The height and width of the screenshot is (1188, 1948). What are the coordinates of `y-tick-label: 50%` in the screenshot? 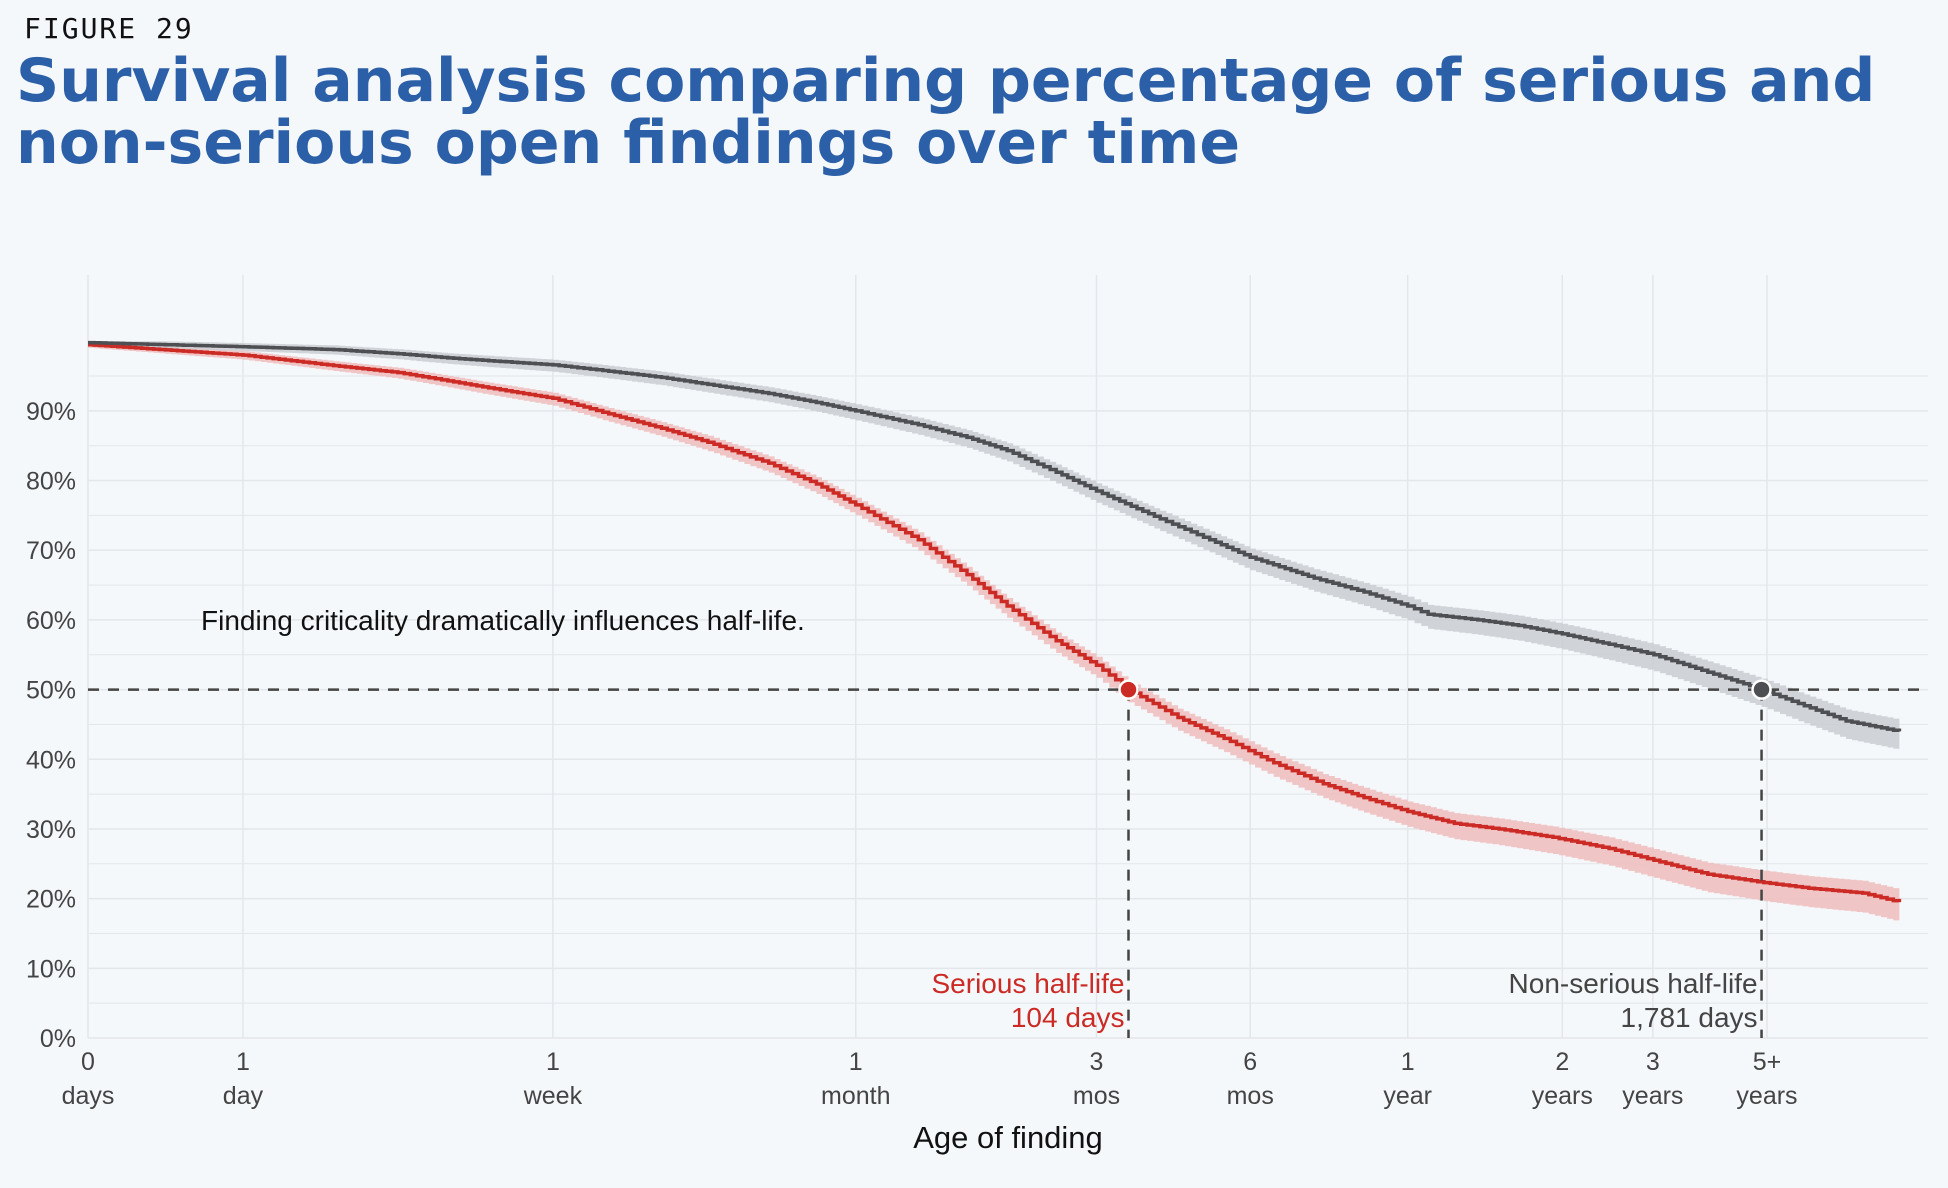 It's located at (51, 691).